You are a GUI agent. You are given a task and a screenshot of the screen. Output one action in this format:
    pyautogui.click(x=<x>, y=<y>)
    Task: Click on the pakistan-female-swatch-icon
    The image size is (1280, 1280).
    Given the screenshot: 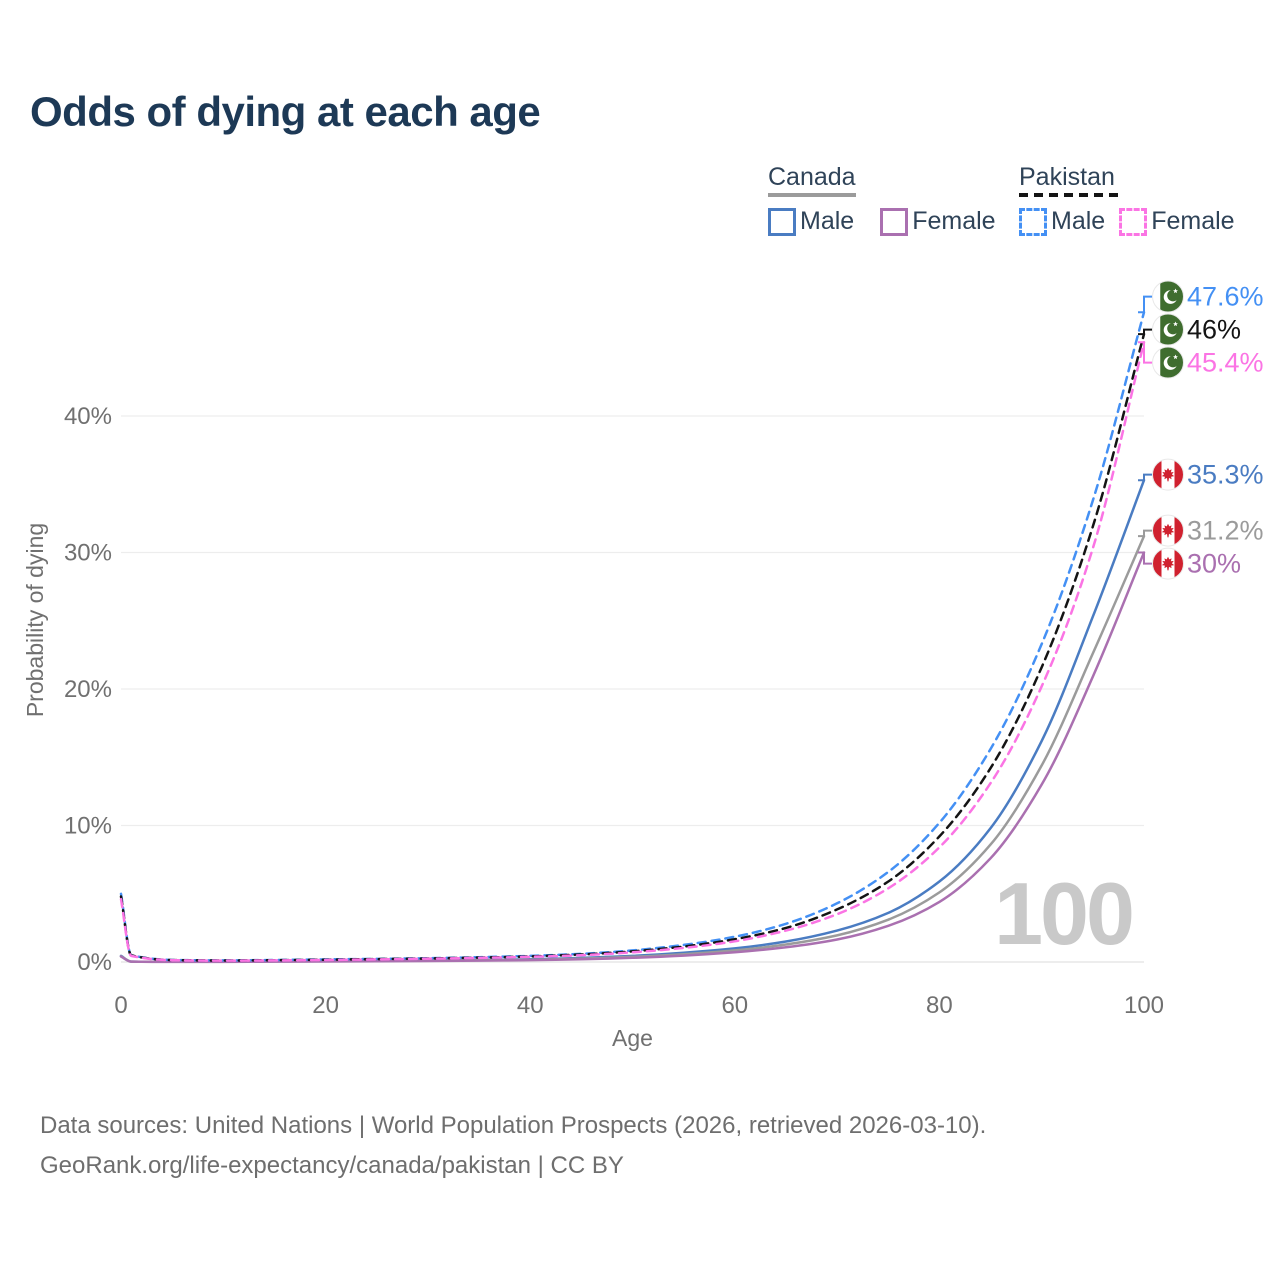 What is the action you would take?
    pyautogui.click(x=1133, y=221)
    